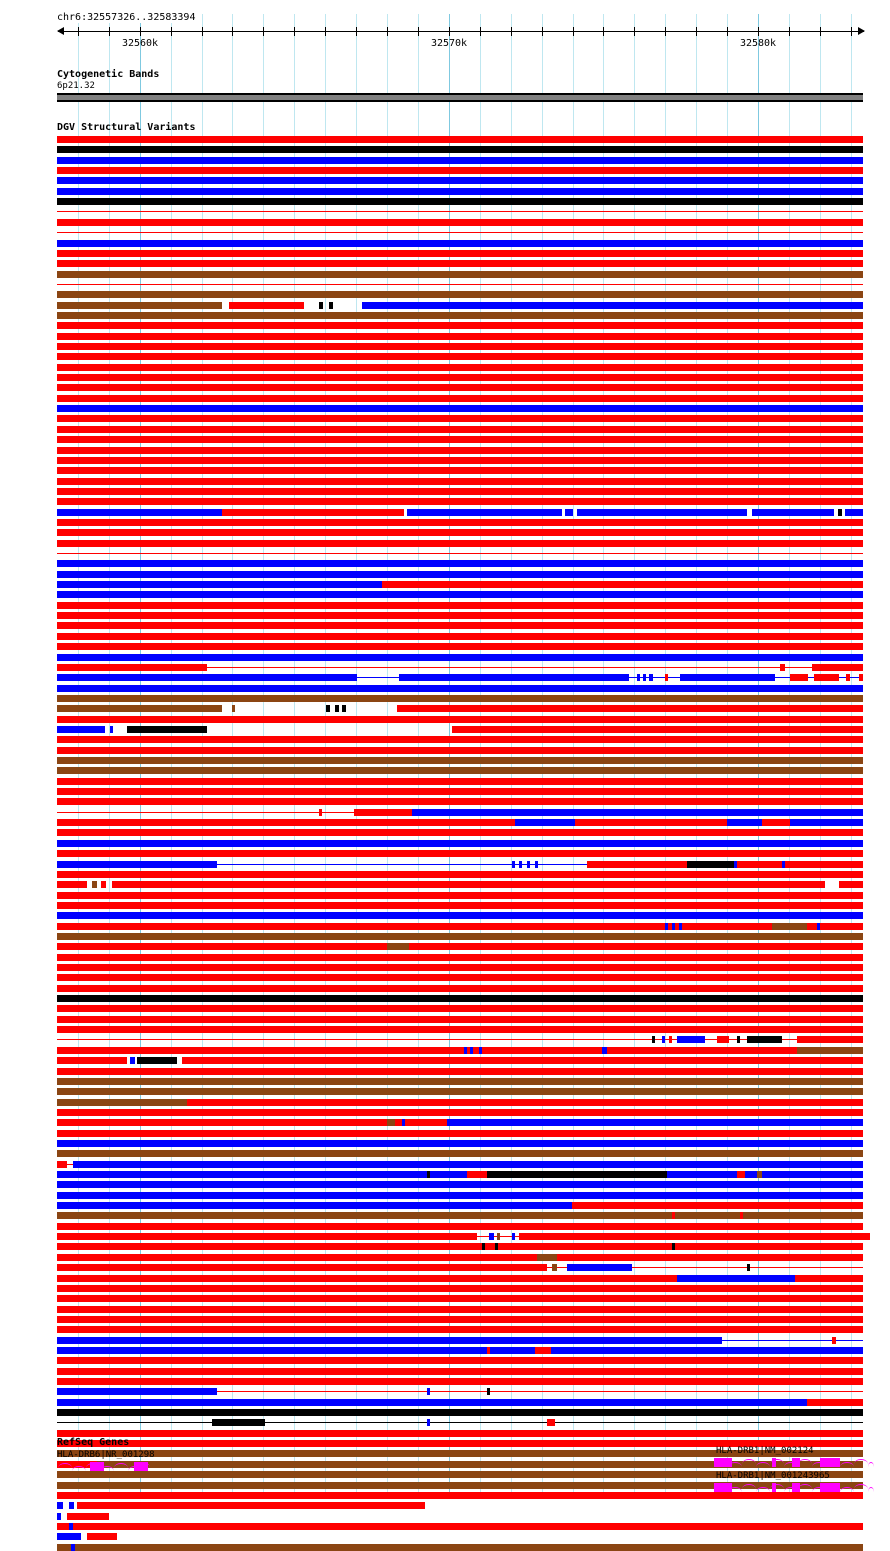 The height and width of the screenshot is (1551, 890). Describe the element at coordinates (460, 97) in the screenshot. I see `cytogenetic-band-track` at that location.